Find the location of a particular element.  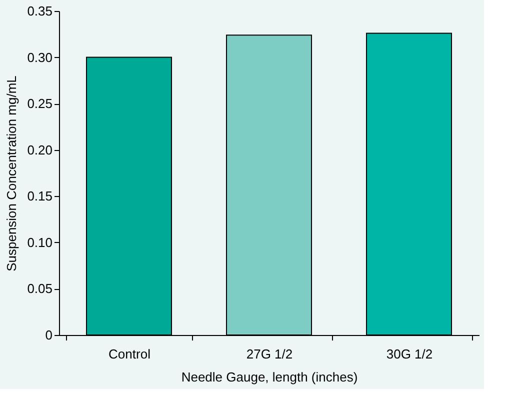

y-tick-label: 0.15 is located at coordinates (39, 196).